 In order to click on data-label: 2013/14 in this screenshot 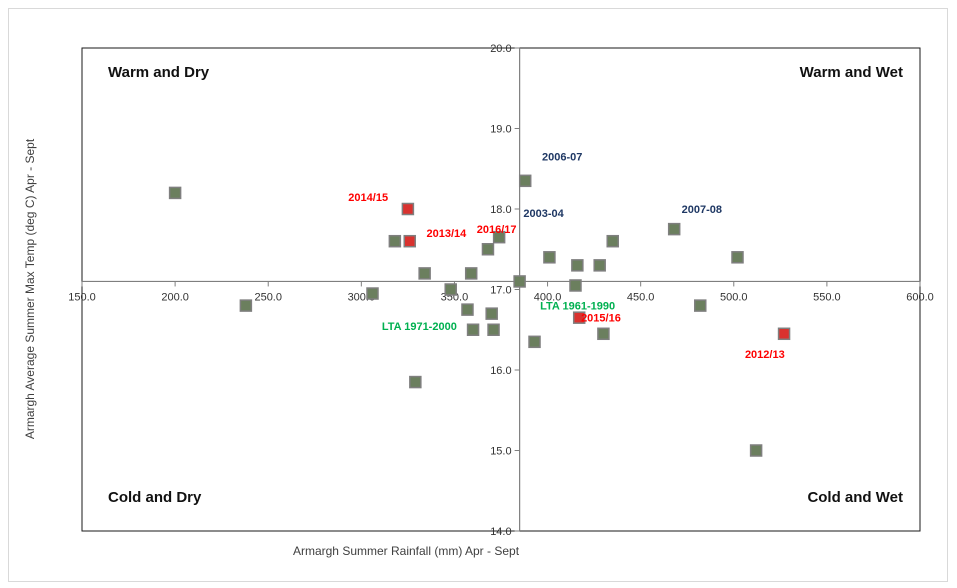, I will do `click(447, 234)`.